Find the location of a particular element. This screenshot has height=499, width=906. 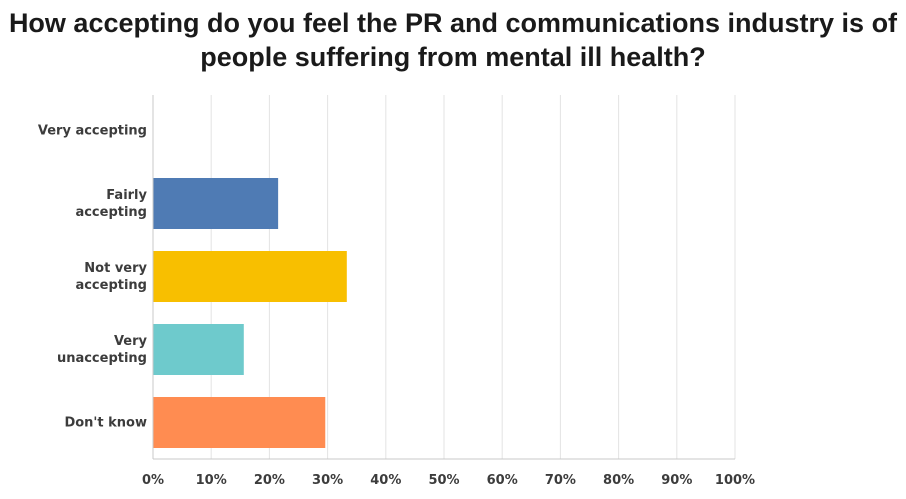

tick-labels: 0% 10% 20% 30% 40% 50% 60% 70% 80% 90% 100% is located at coordinates (448, 480).